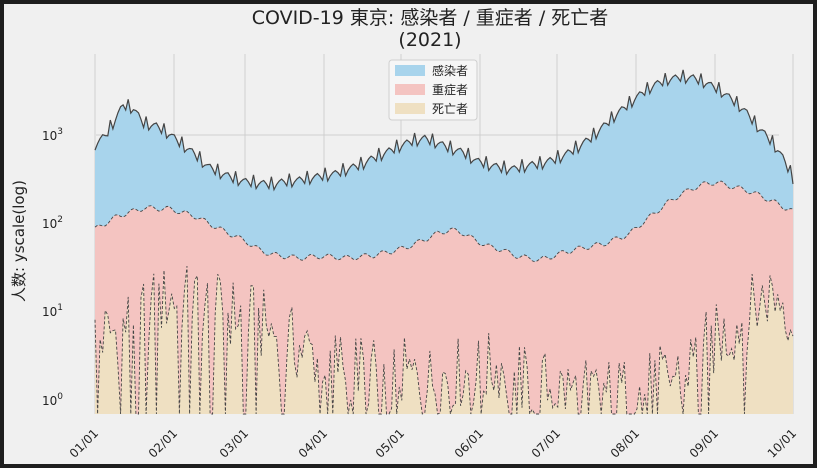 This screenshot has height=468, width=817. What do you see at coordinates (234, 443) in the screenshot?
I see `x-tick-label: 03/01` at bounding box center [234, 443].